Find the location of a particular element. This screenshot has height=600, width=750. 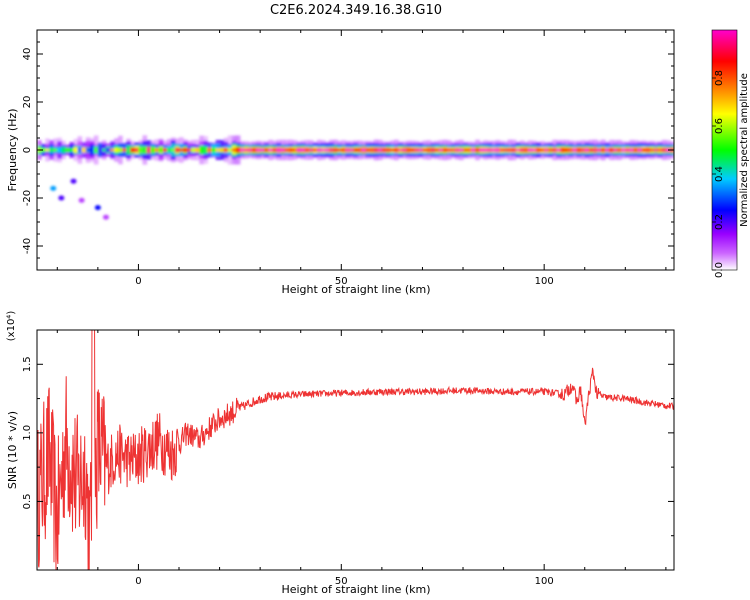

spectrogram-ylabel: Frequency (Hz) is located at coordinates (12, 150).